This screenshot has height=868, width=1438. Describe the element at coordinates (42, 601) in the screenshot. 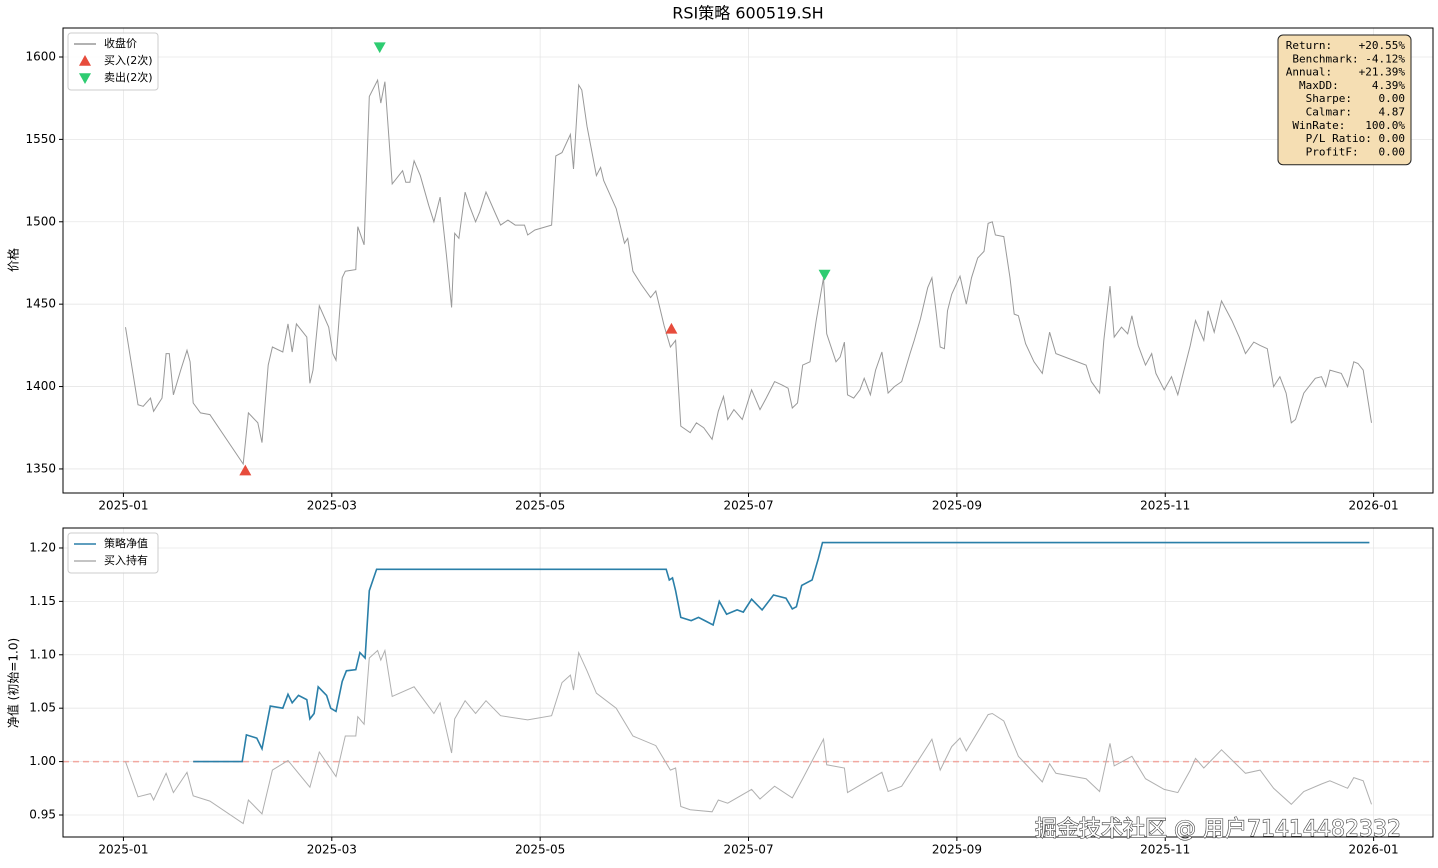

I see `y-tick-label: 1.15` at that location.